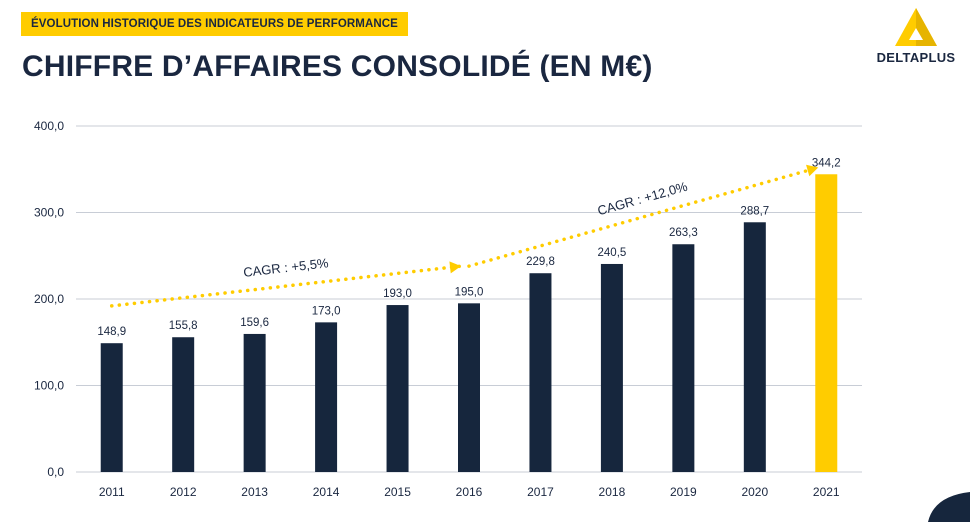  Describe the element at coordinates (540, 262) in the screenshot. I see `data-label-2017: 229,8` at that location.